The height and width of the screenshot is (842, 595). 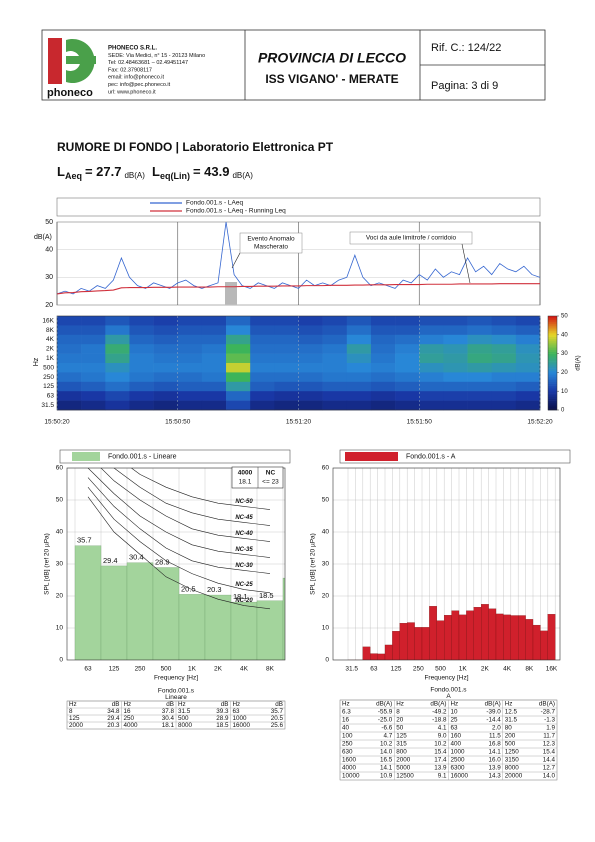 I want to click on table-header: dB(A), so click(x=438, y=704).